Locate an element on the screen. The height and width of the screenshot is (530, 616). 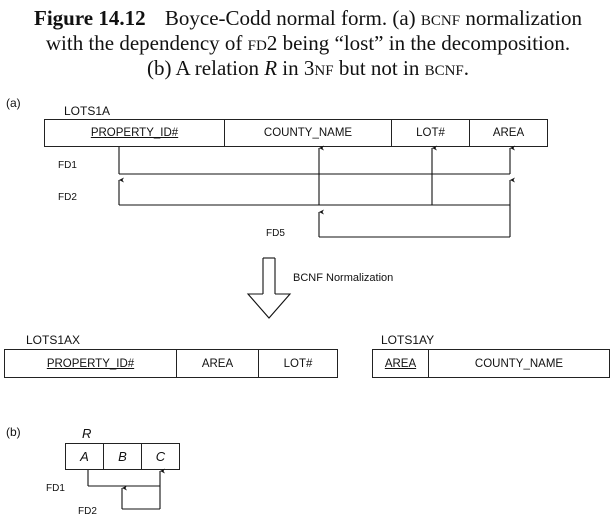
lots1a-attr-area: AREA is located at coordinates (508, 133).